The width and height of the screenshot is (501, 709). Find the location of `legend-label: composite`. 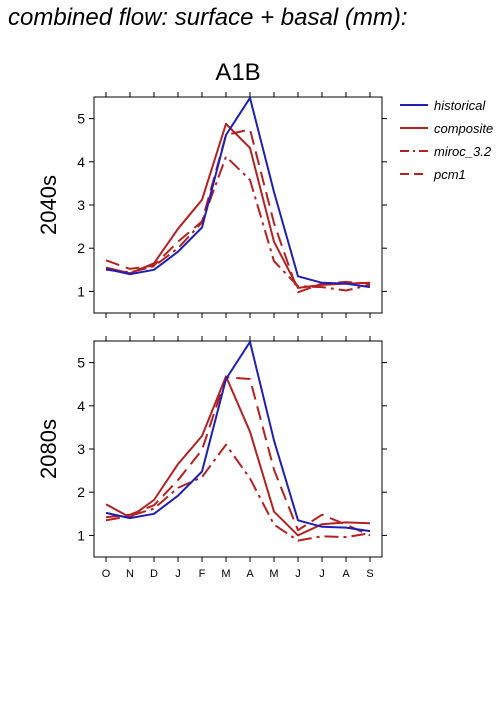

legend-label: composite is located at coordinates (463, 128).